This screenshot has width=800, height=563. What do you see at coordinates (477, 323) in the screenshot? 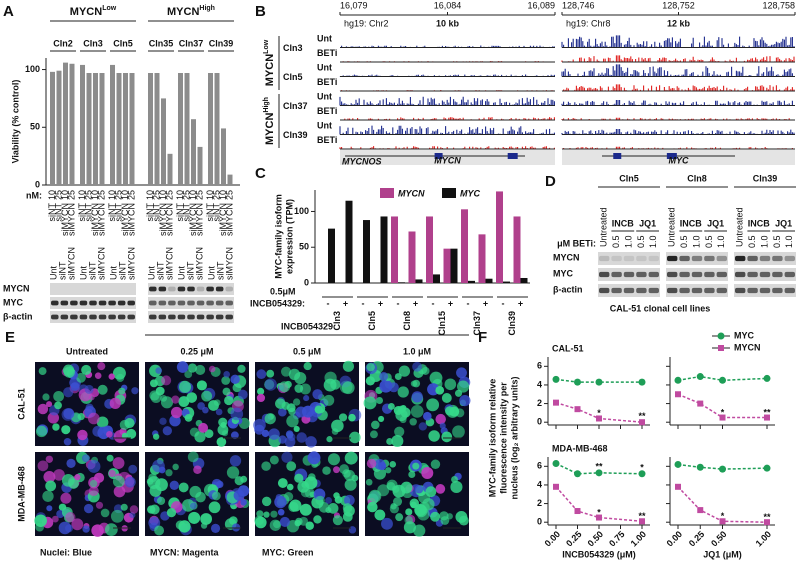
I see `x-tick-label: Cln37` at bounding box center [477, 323].